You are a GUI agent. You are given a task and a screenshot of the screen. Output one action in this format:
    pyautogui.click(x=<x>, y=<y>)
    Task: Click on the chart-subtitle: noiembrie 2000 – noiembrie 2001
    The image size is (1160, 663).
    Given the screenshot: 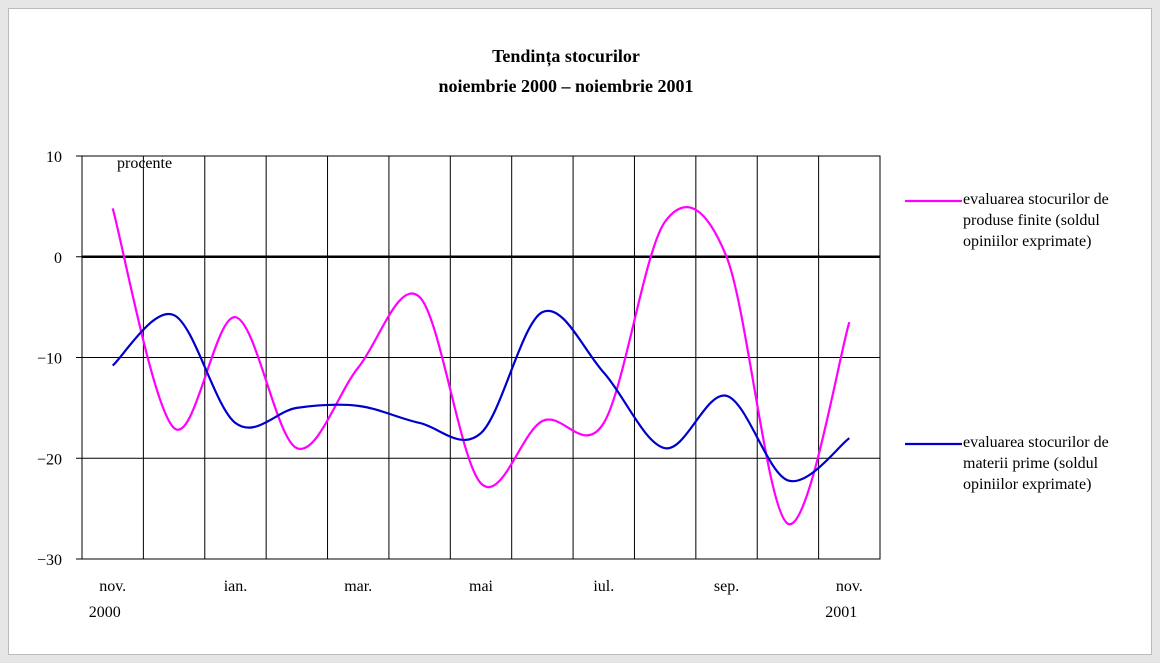 What is the action you would take?
    pyautogui.click(x=566, y=86)
    